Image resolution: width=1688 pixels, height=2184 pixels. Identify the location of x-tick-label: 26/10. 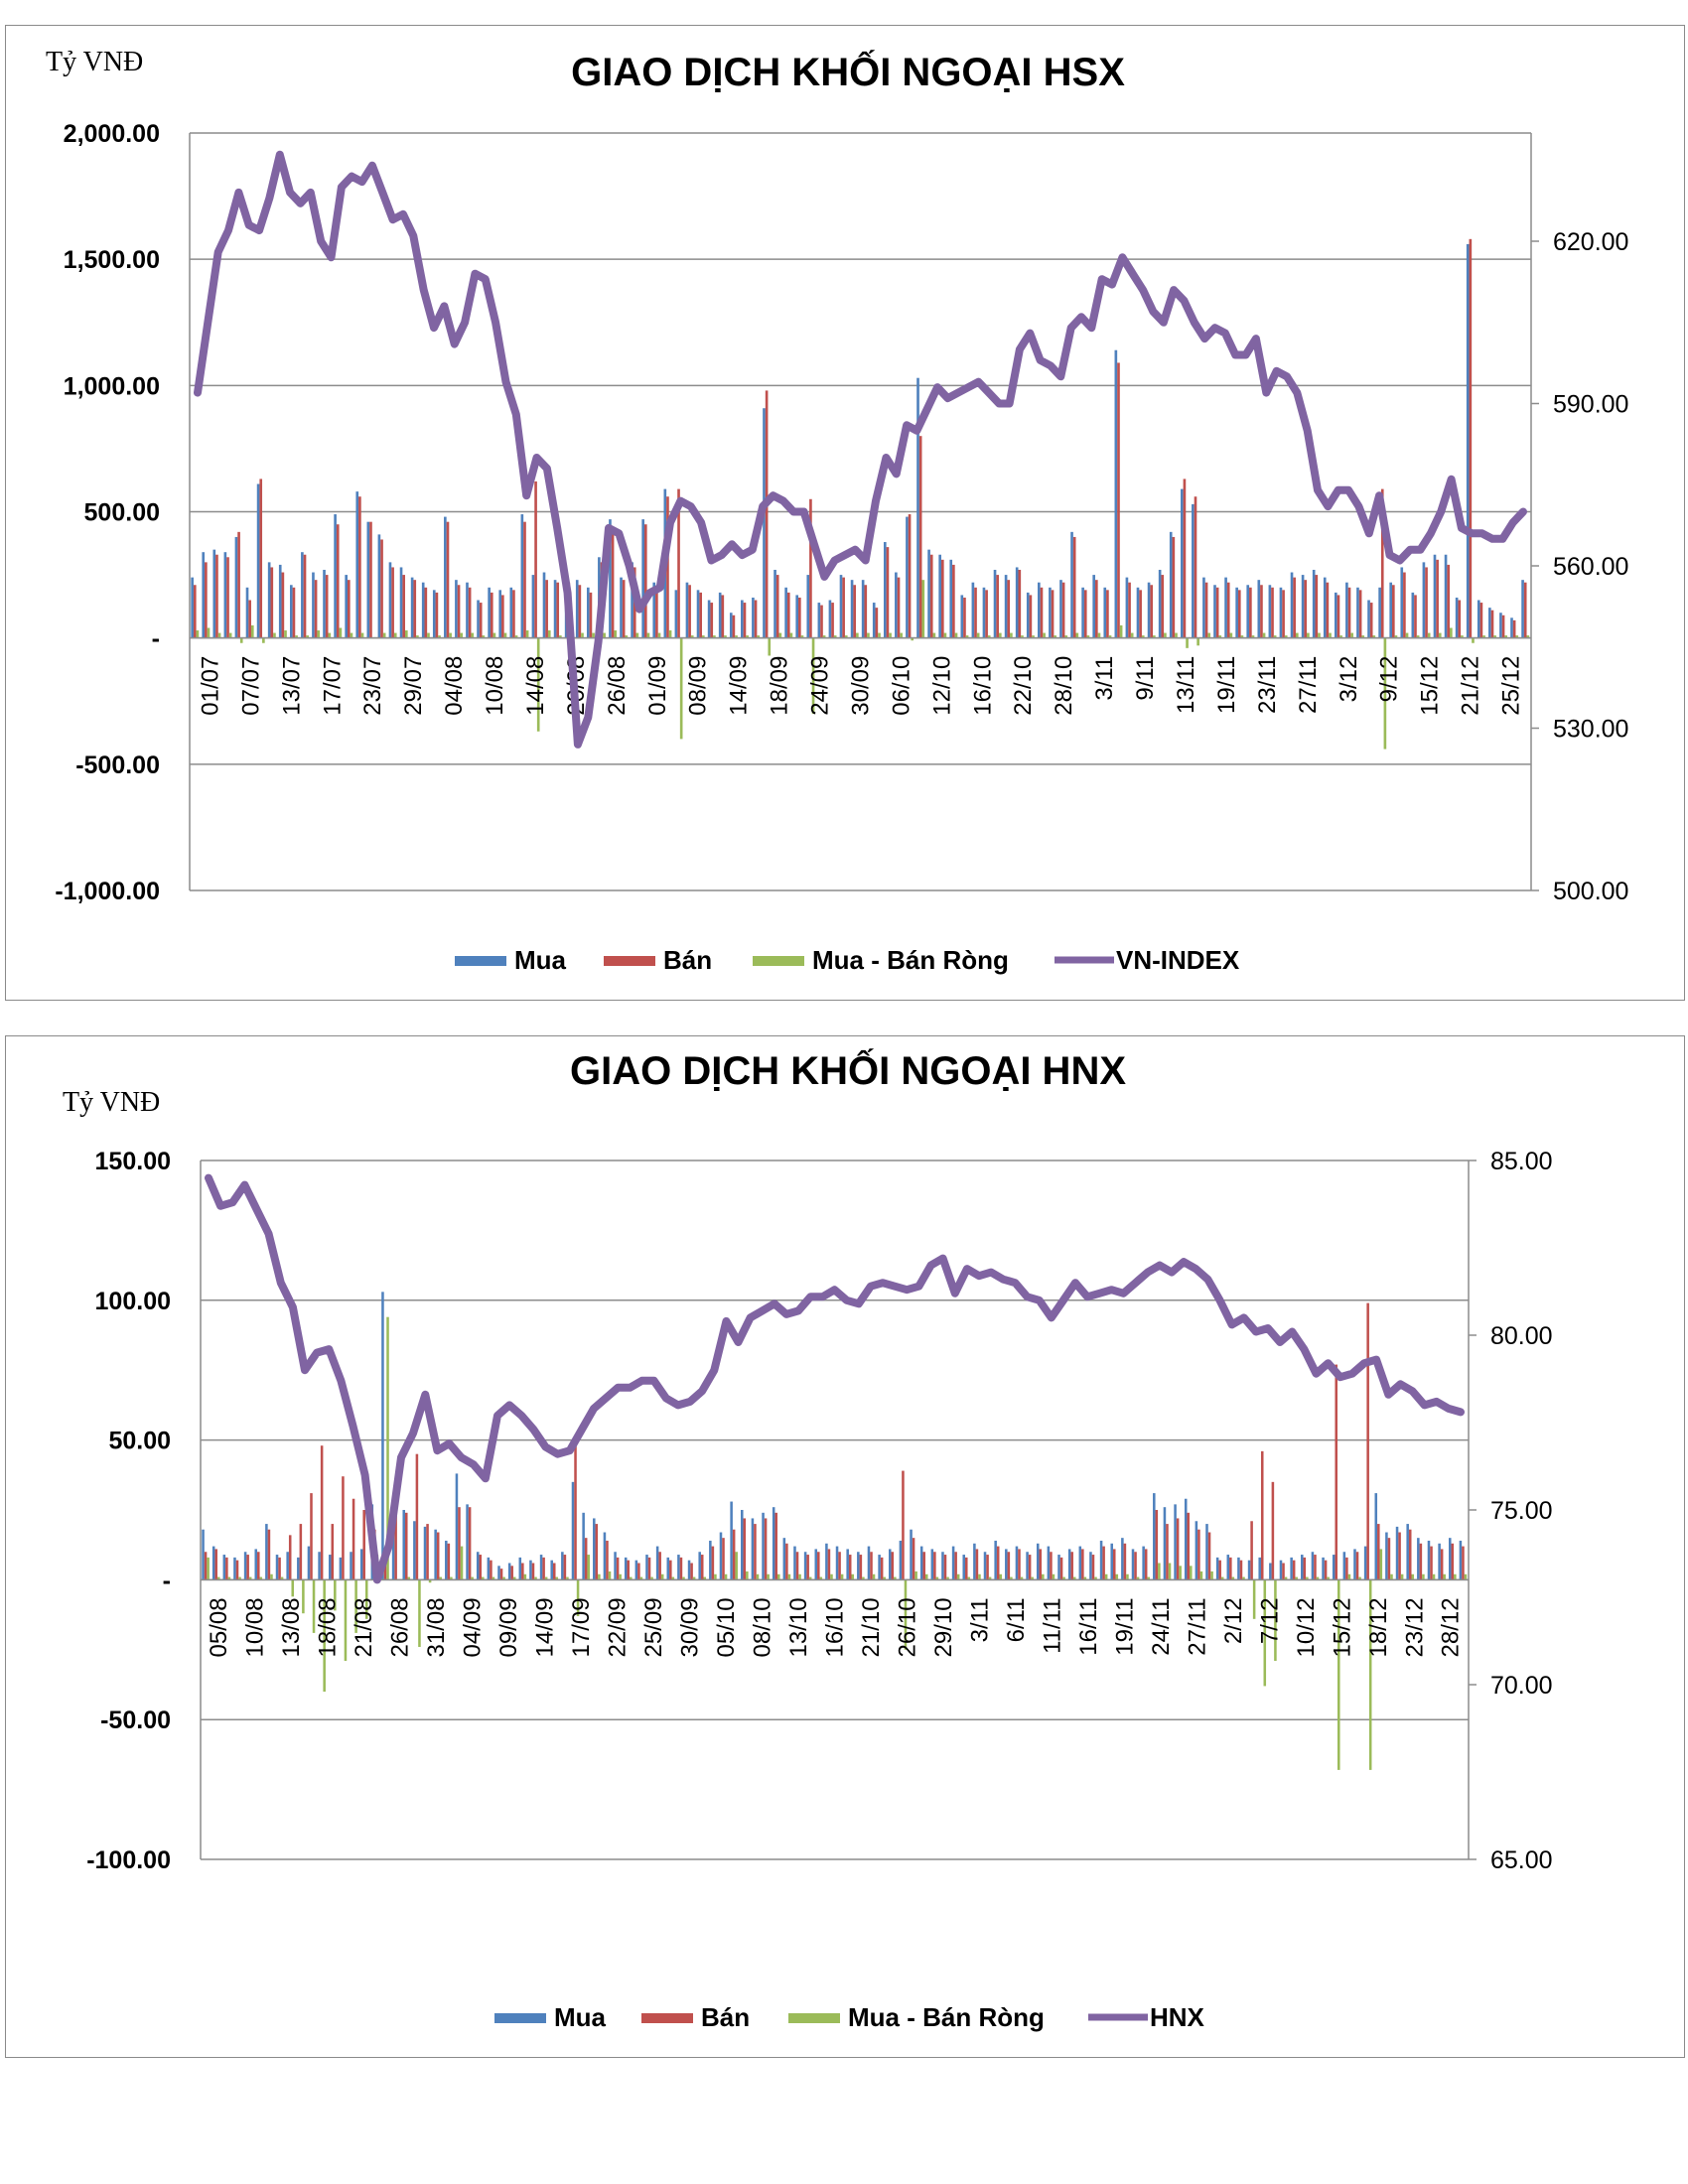
(907, 1627).